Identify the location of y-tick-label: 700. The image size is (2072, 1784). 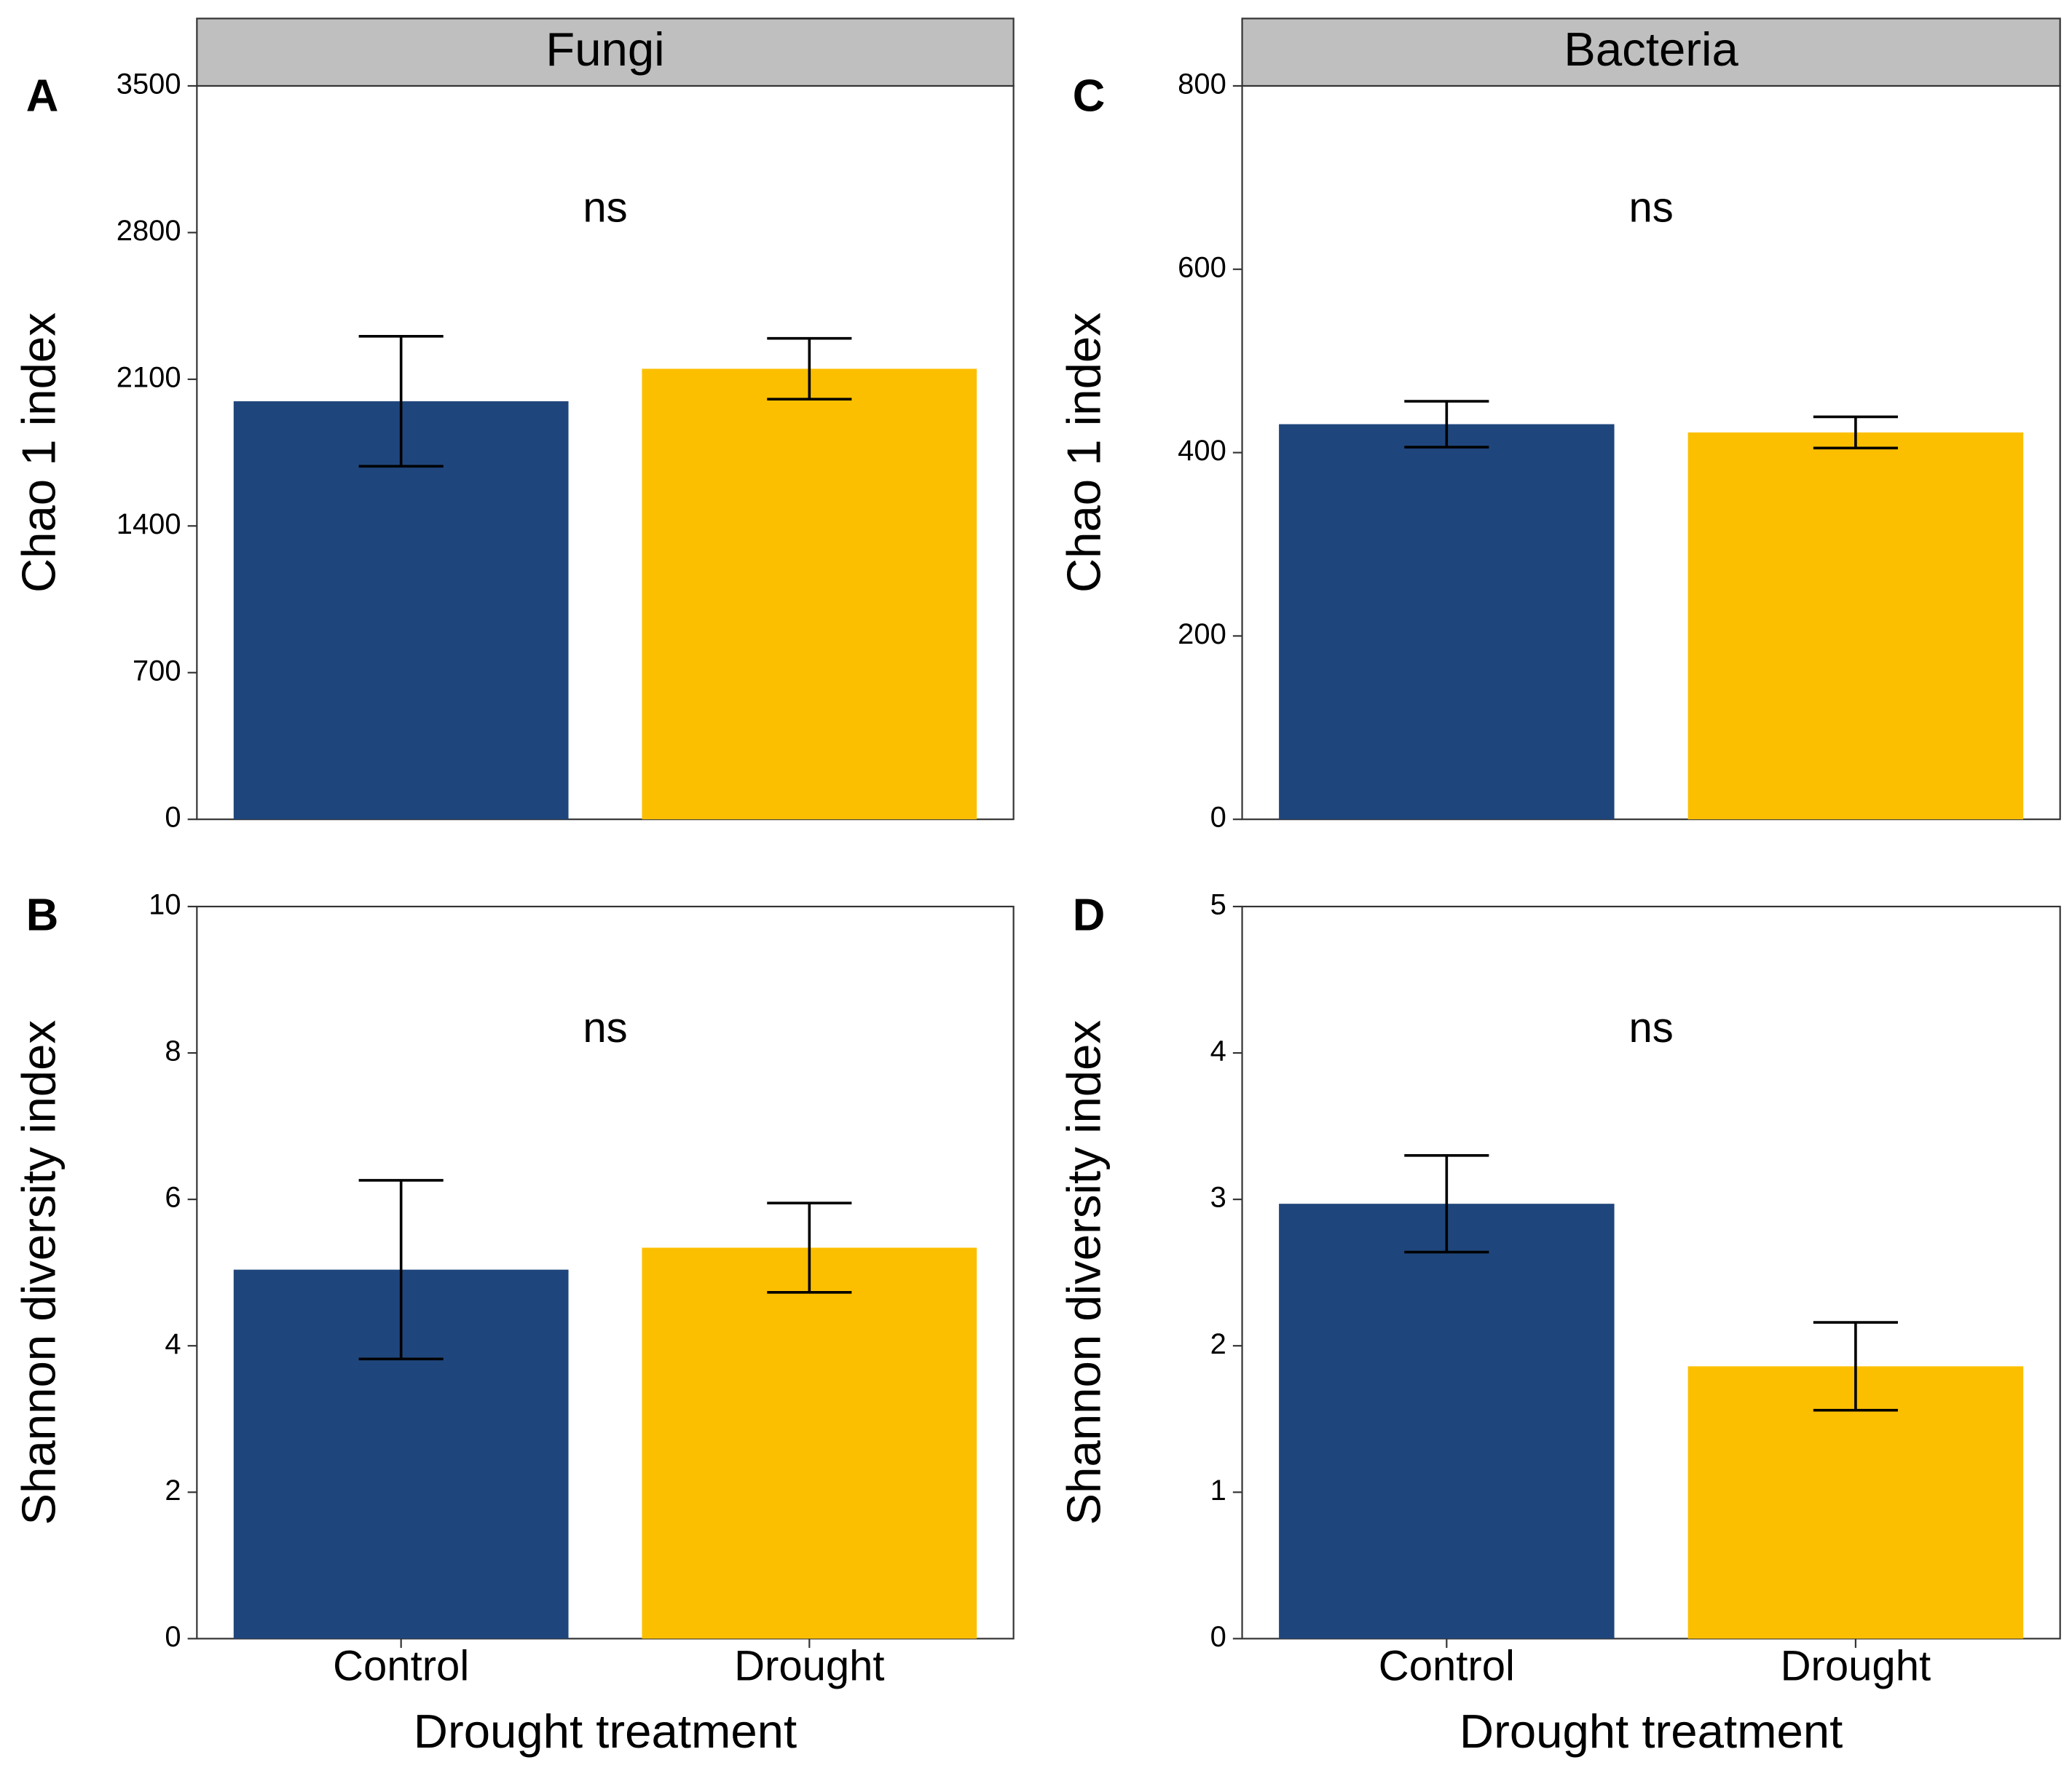
(157, 671).